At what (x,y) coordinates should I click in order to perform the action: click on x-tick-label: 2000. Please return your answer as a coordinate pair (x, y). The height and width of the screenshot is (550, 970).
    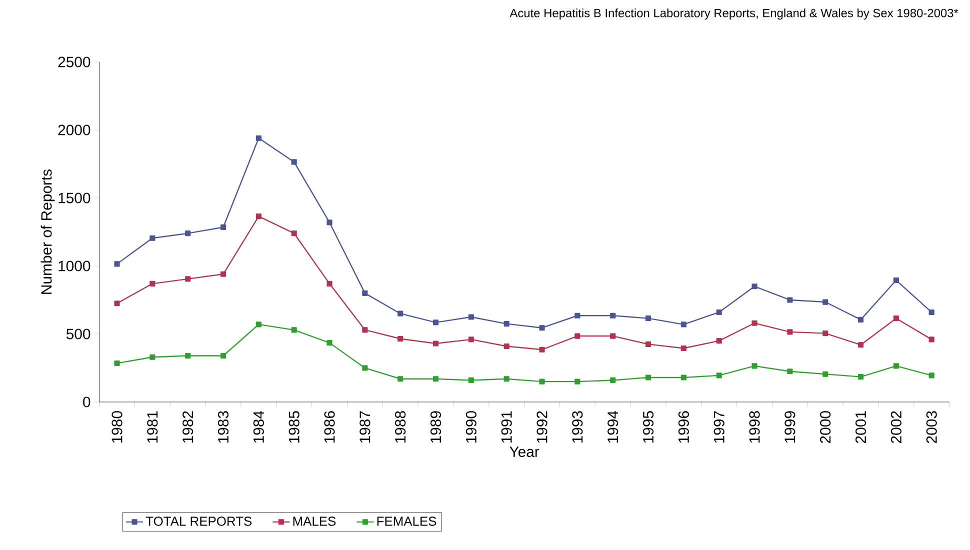
    Looking at the image, I should click on (825, 427).